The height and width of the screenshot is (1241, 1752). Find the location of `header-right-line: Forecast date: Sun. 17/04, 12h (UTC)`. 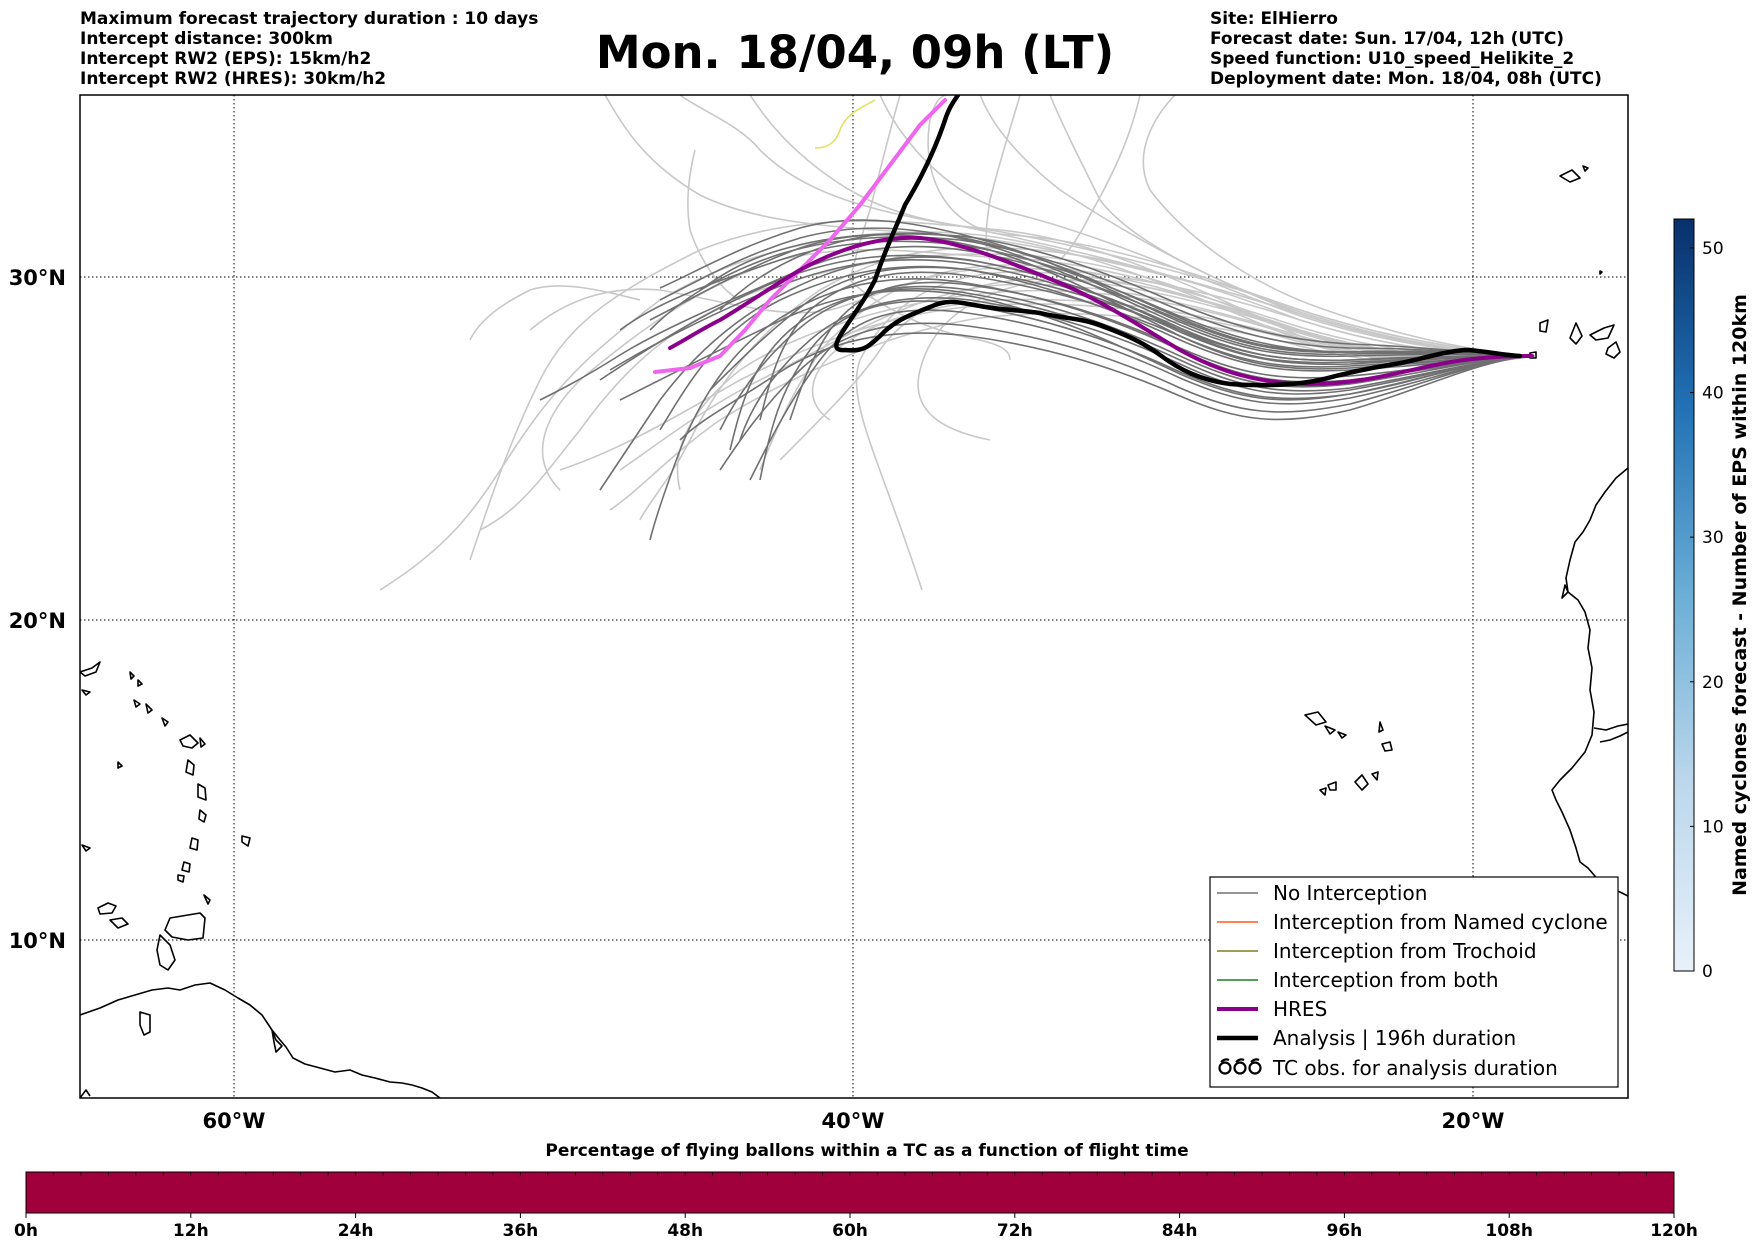

header-right-line: Forecast date: Sun. 17/04, 12h (UTC) is located at coordinates (1387, 39).